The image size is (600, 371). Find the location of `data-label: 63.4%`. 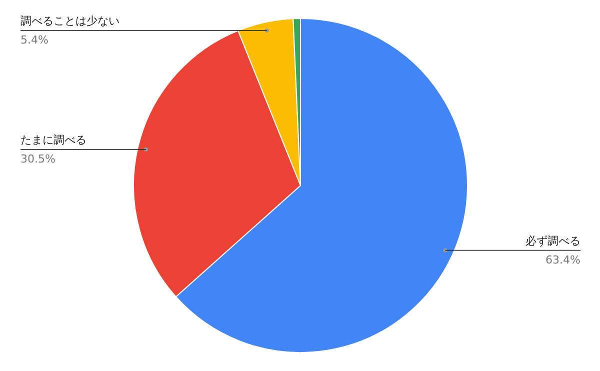

data-label: 63.4% is located at coordinates (563, 259).